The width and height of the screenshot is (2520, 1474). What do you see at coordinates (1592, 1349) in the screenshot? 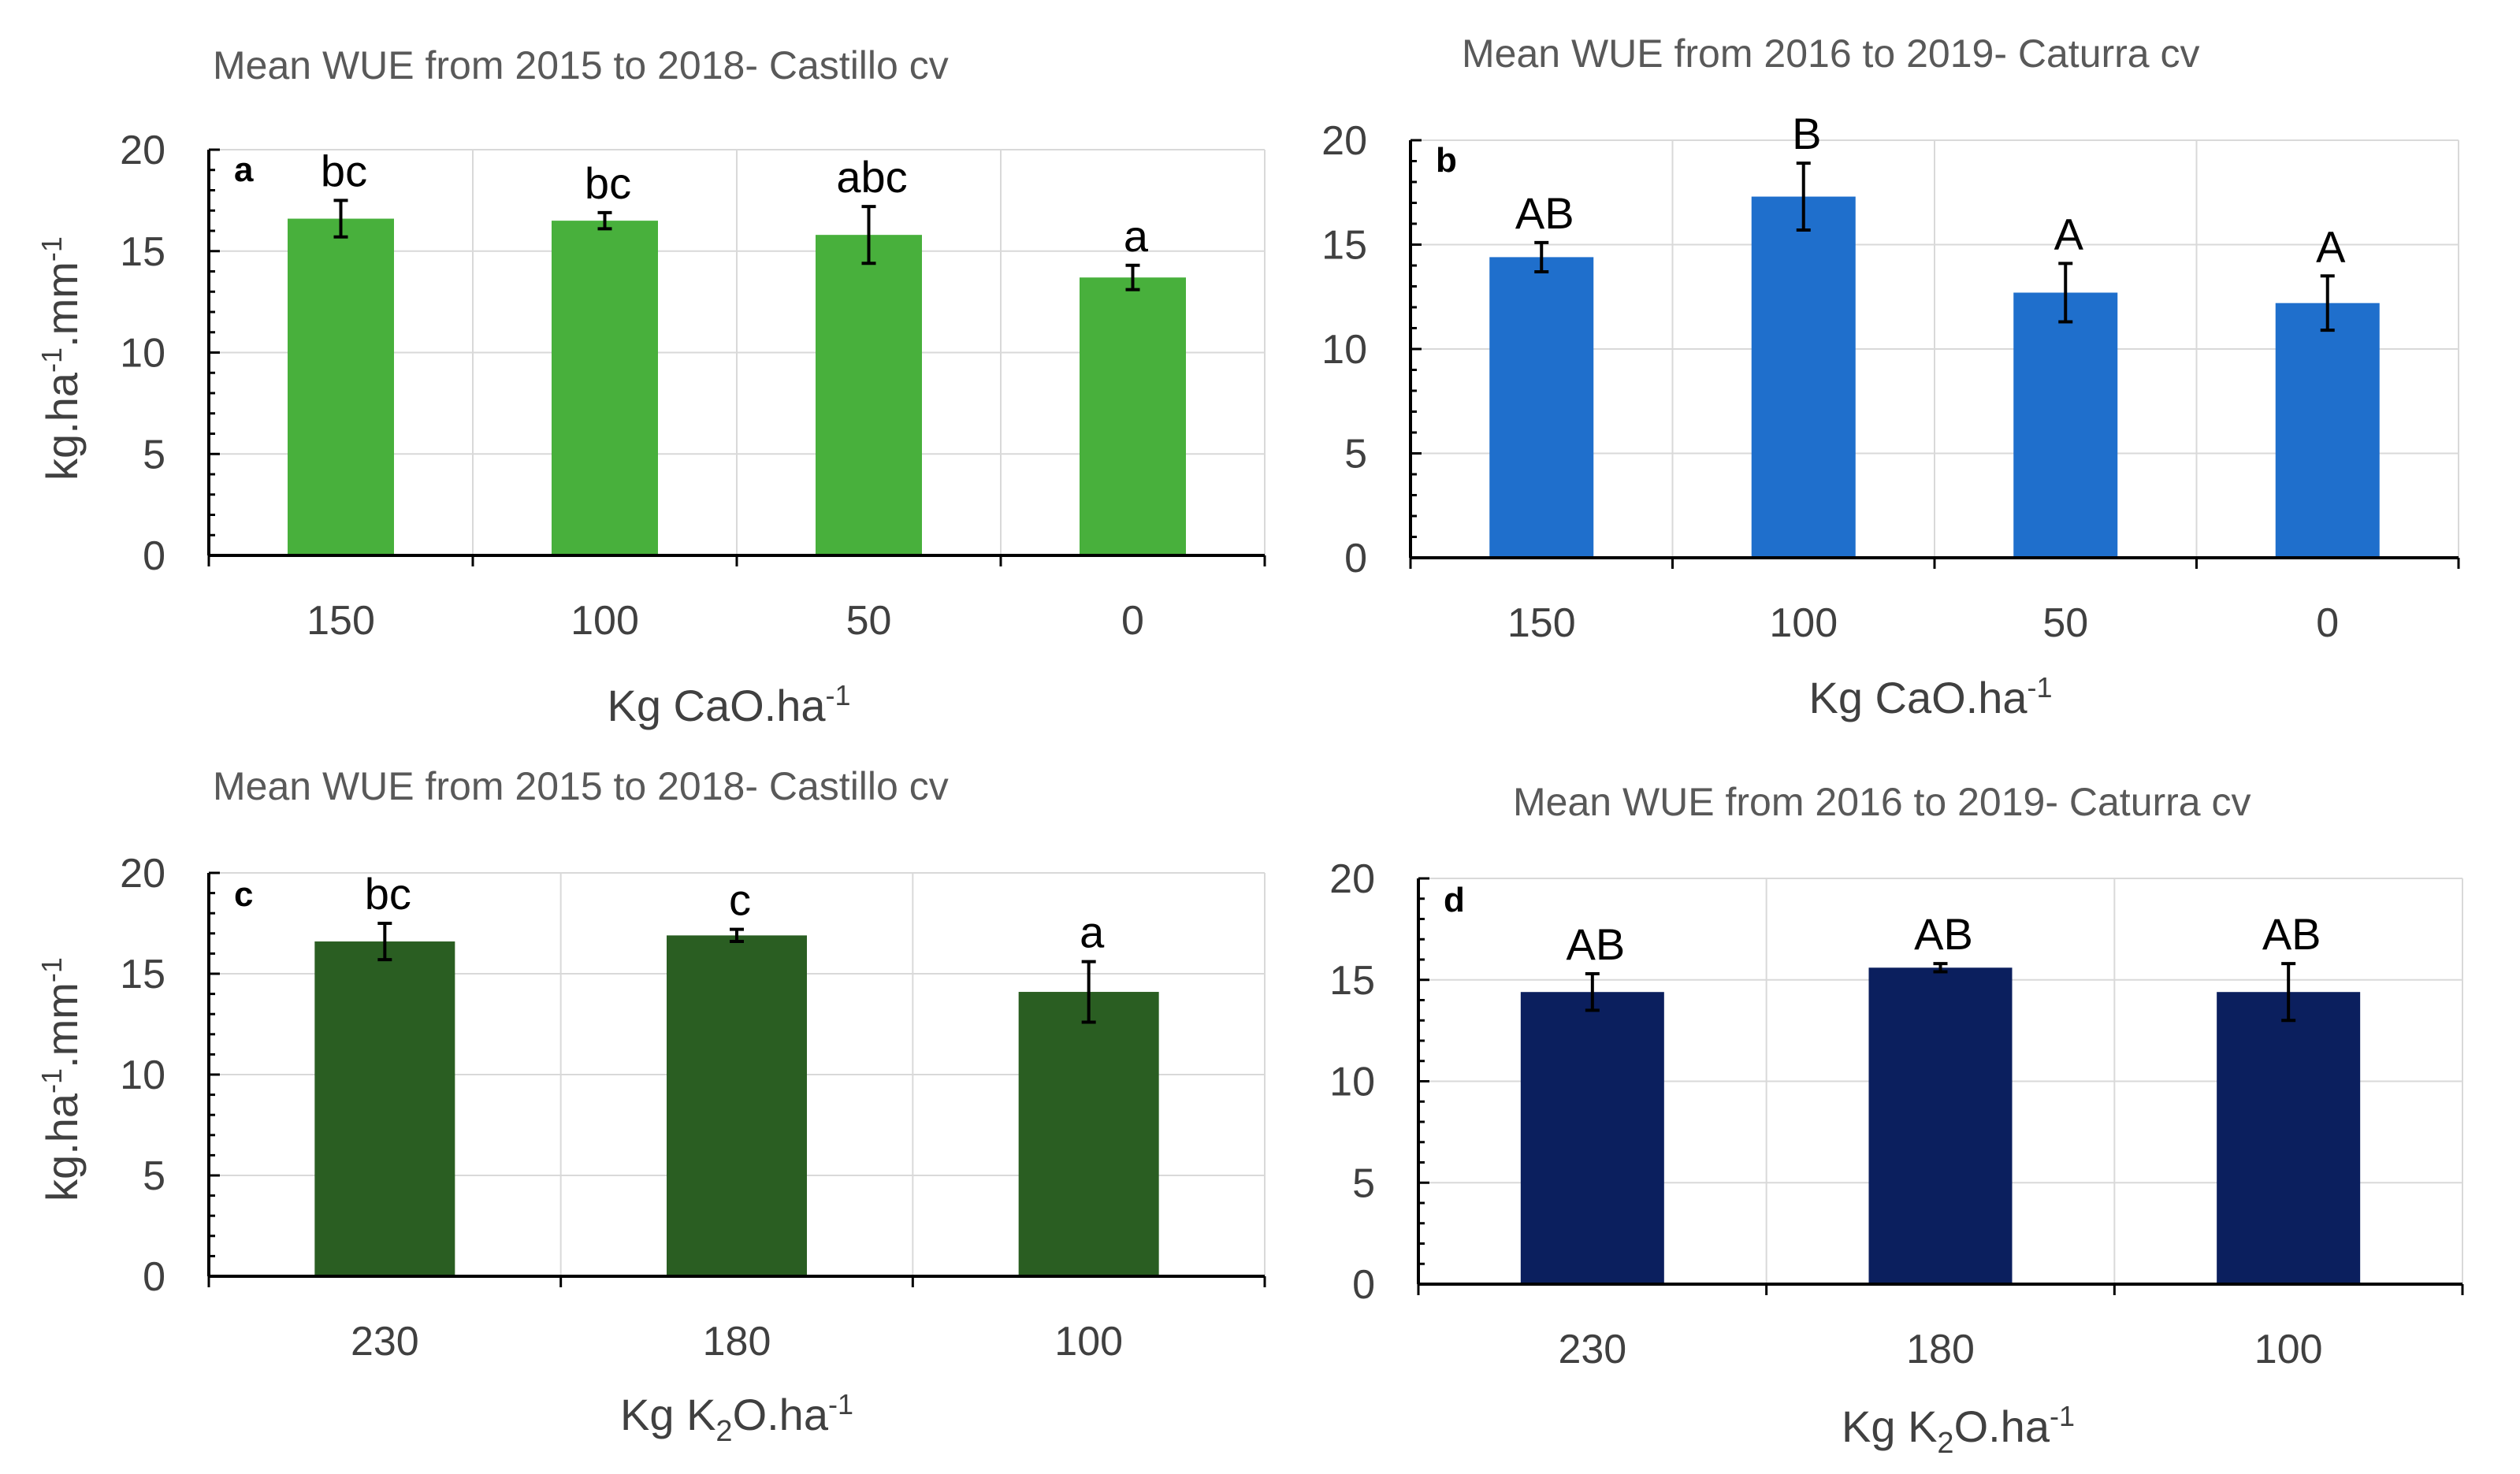
I see `x-tick-label-d-230: 230` at bounding box center [1592, 1349].